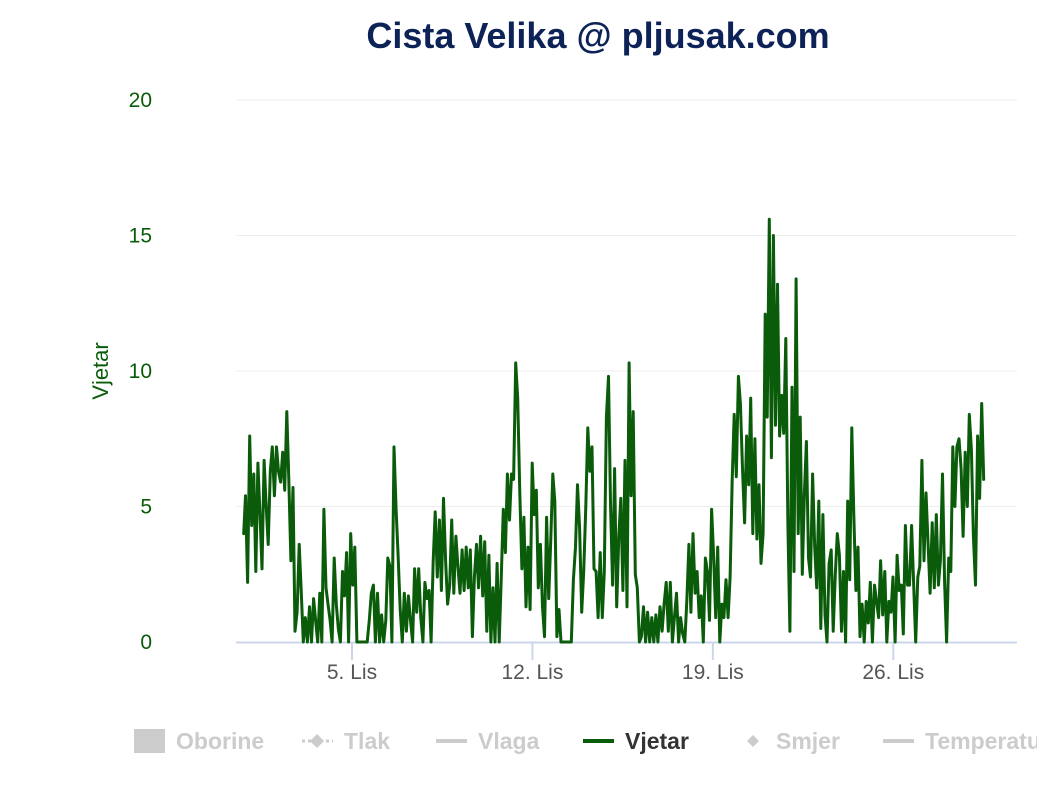  I want to click on legend: Oborine Tlak Vlaga Vjetar Smjer Temperatu, so click(585, 741).